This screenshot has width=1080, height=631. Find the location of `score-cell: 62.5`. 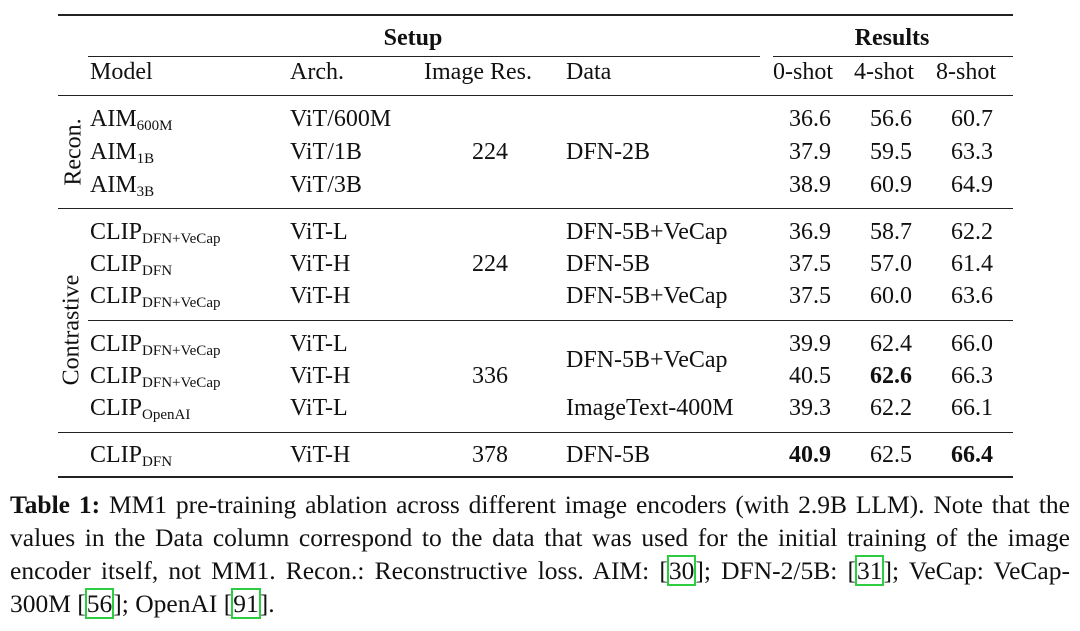

score-cell: 62.5 is located at coordinates (891, 455).